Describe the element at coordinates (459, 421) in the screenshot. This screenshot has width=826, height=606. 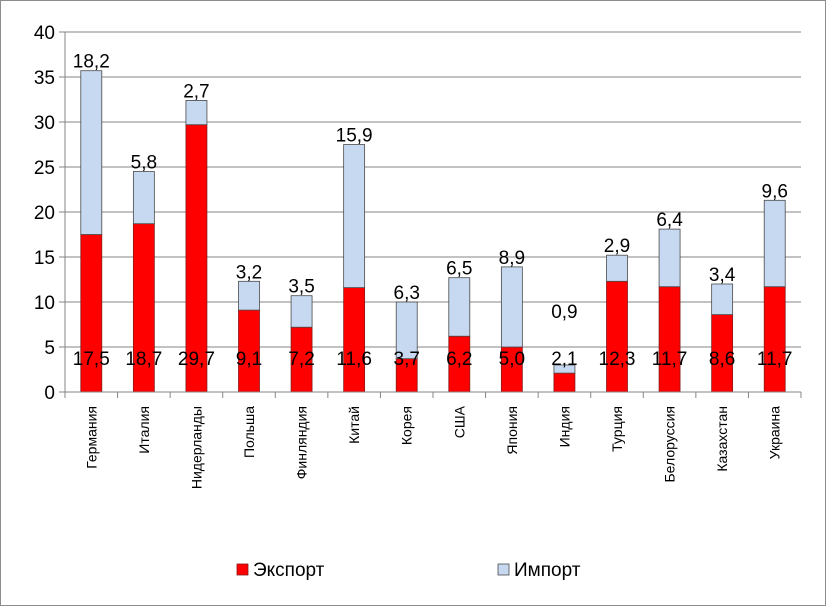
I see `category-label: США` at that location.